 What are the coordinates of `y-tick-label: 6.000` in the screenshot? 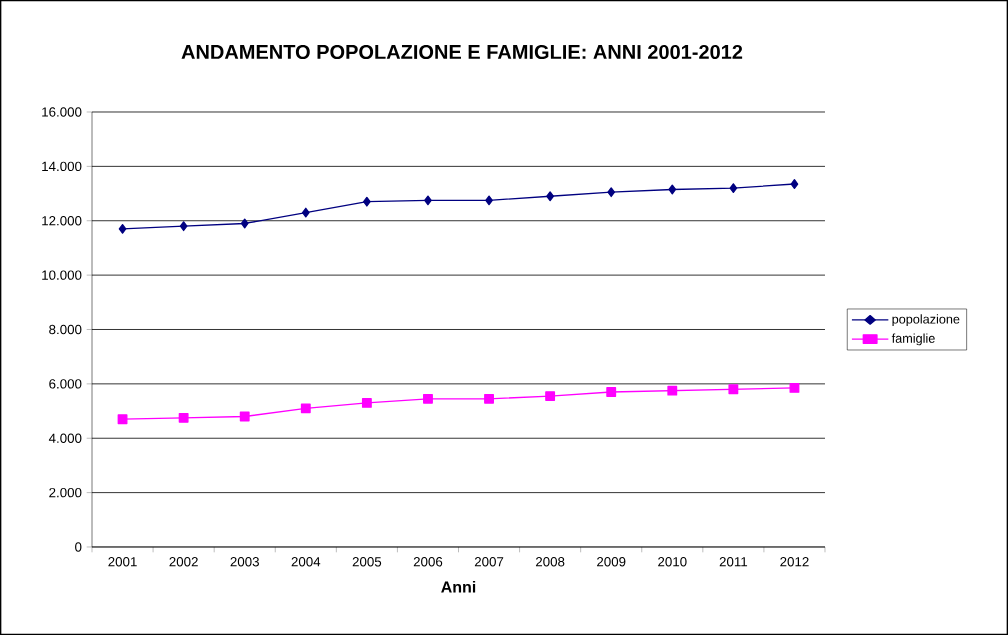 It's located at (65, 384).